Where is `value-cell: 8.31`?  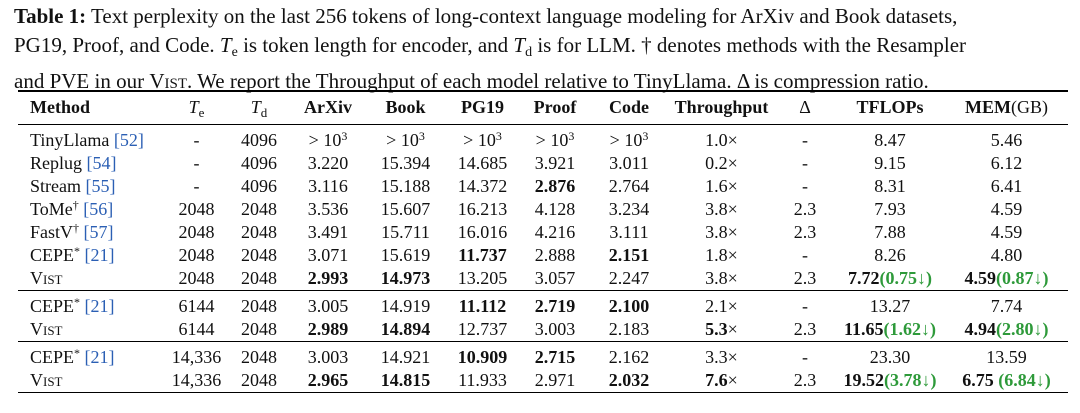
value-cell: 8.31 is located at coordinates (890, 186).